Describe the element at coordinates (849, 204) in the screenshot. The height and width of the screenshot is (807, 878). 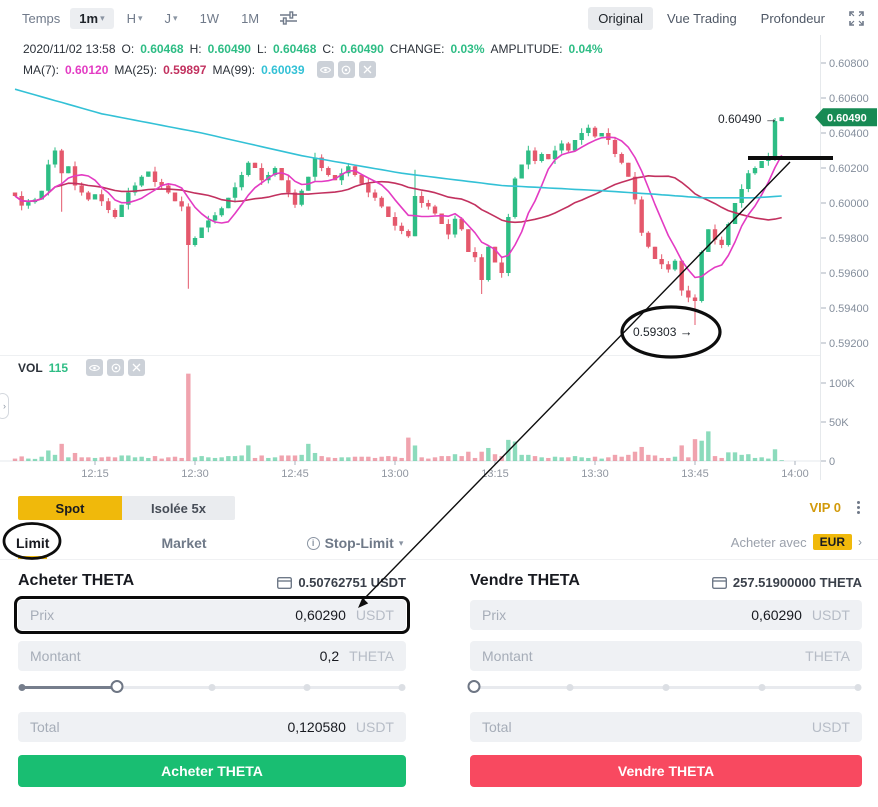
I see `svg-text: 0.60000` at that location.